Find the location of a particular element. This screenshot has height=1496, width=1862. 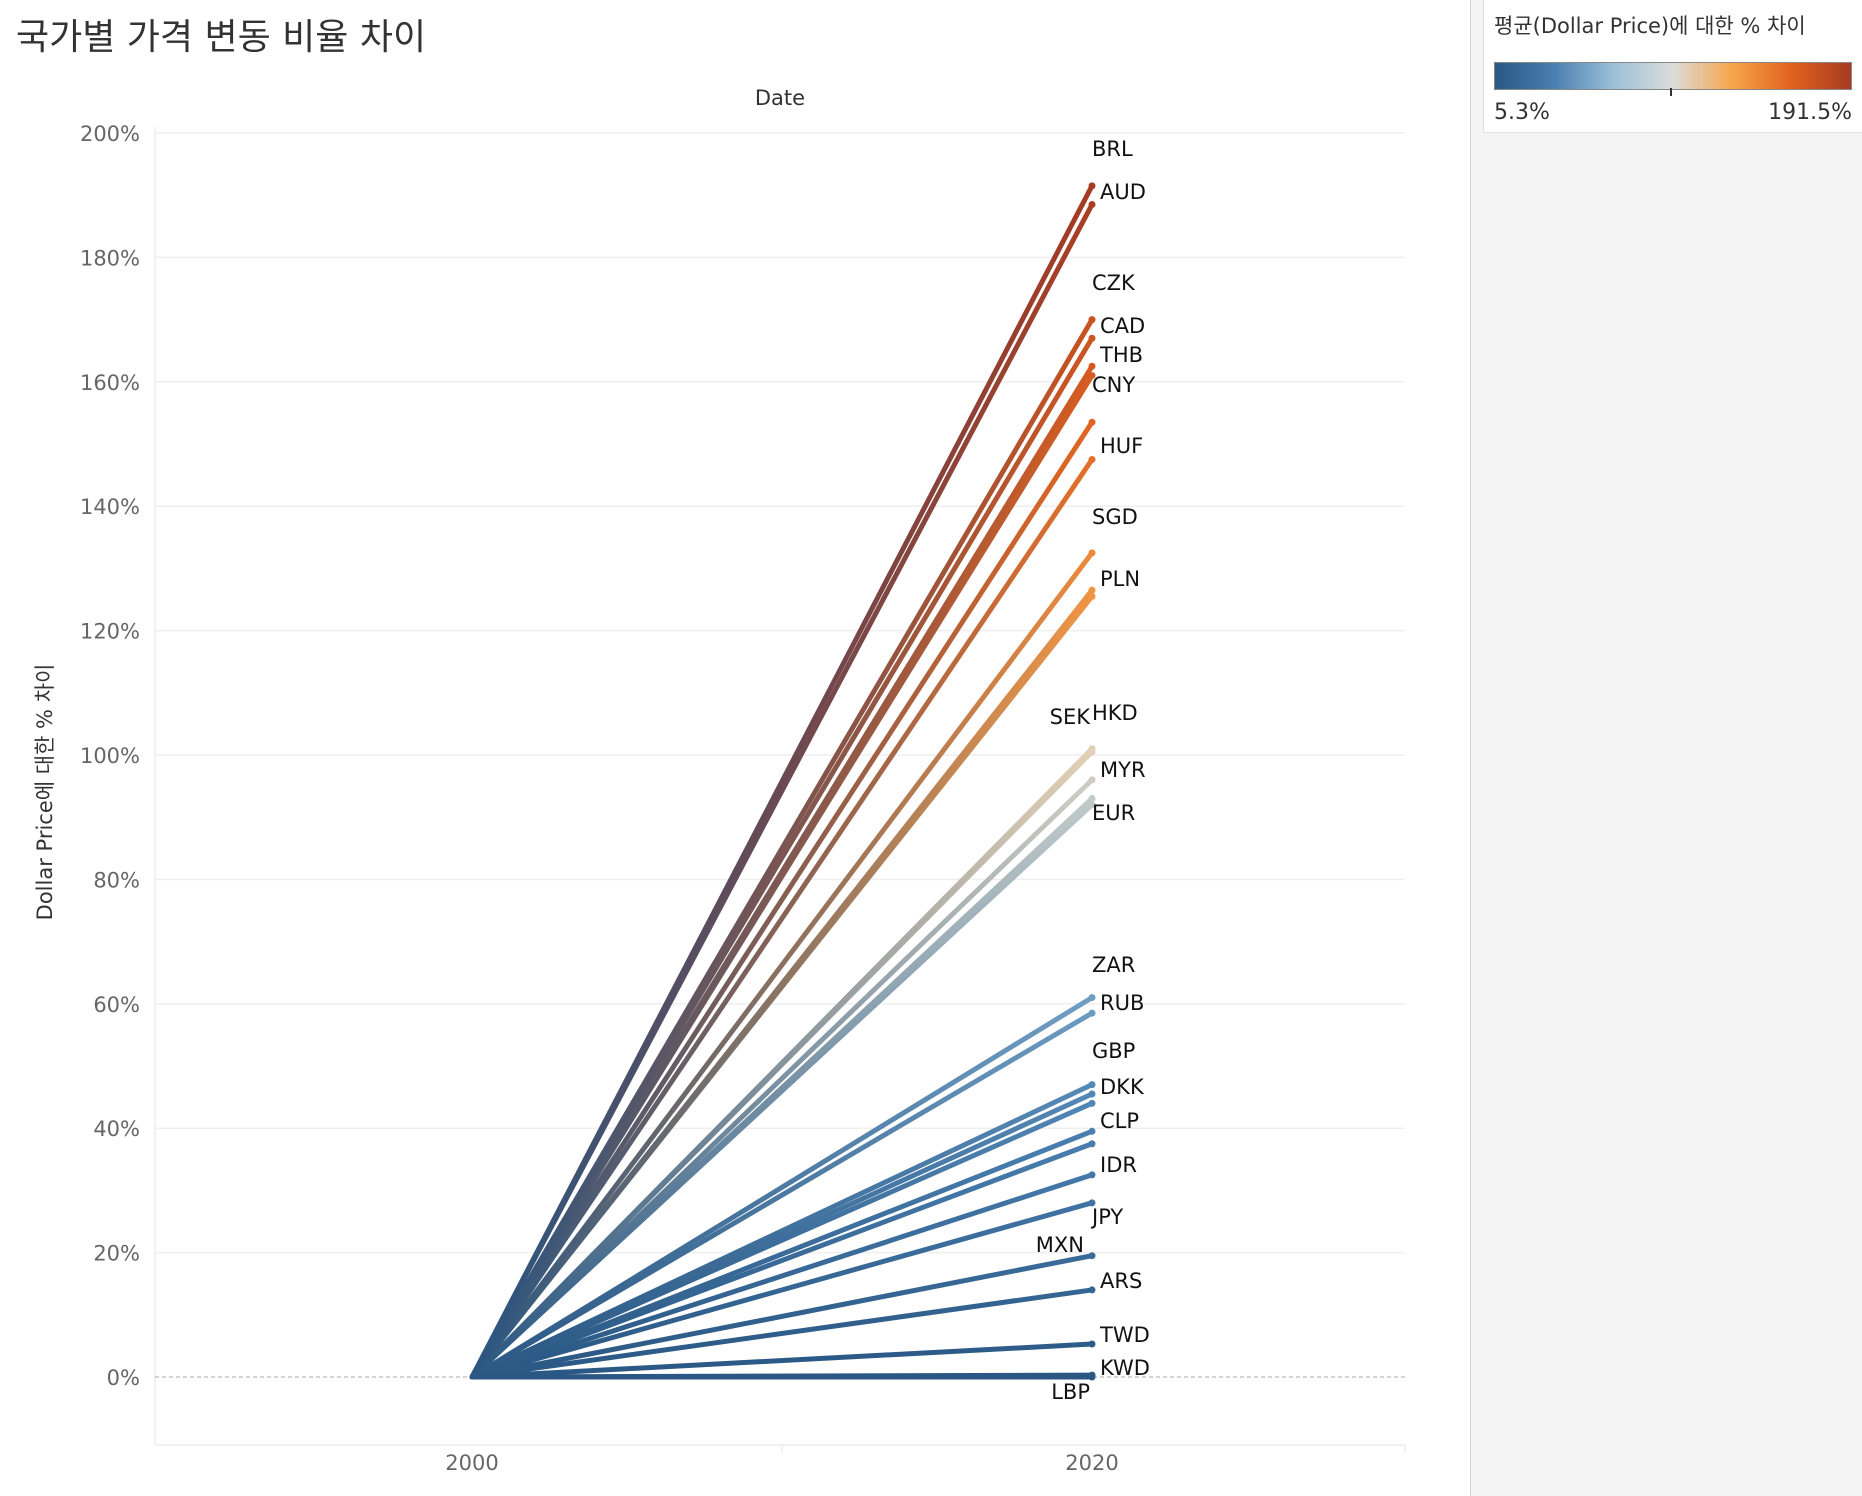

series-line-gbp is located at coordinates (782, 1231).